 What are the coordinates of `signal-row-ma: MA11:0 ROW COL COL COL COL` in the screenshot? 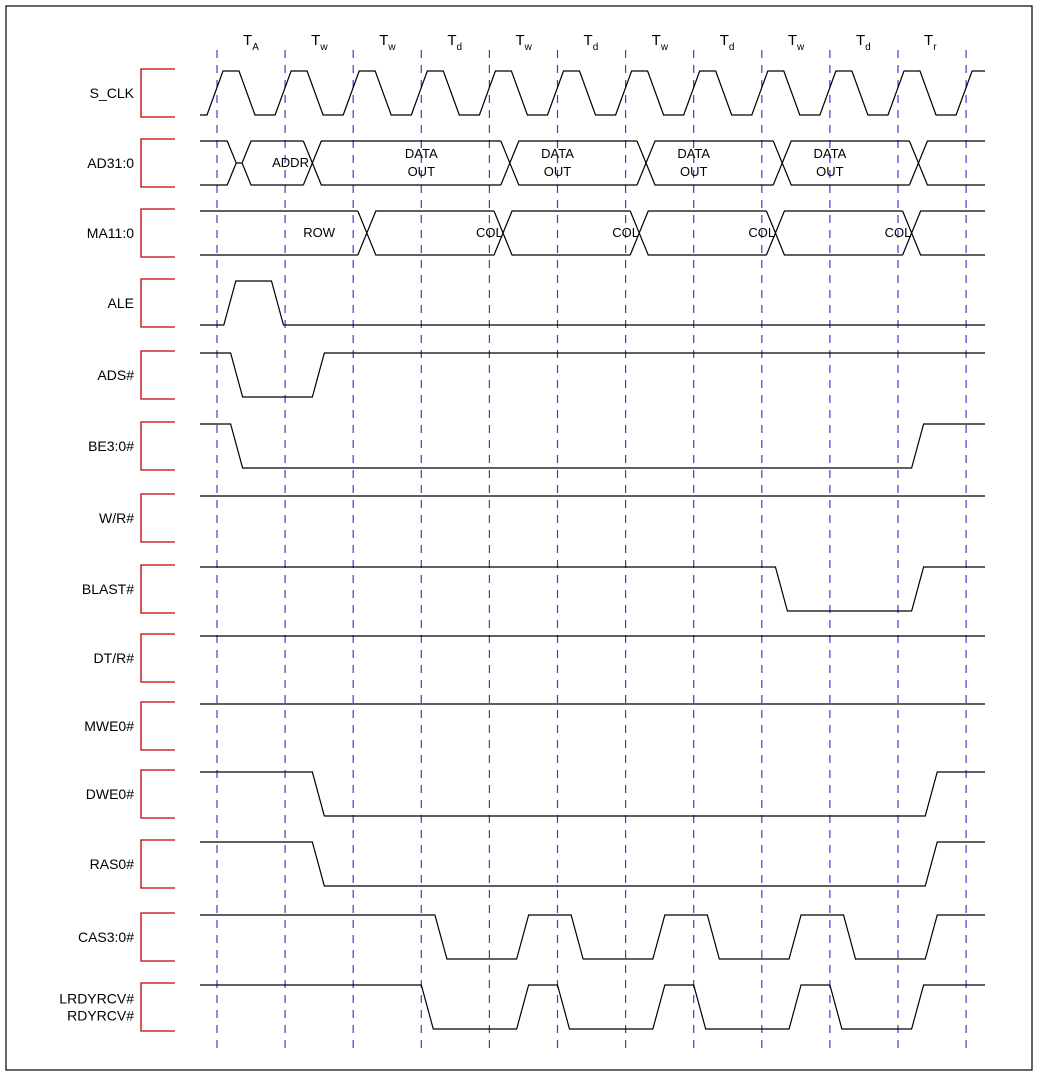 It's located at (536, 233).